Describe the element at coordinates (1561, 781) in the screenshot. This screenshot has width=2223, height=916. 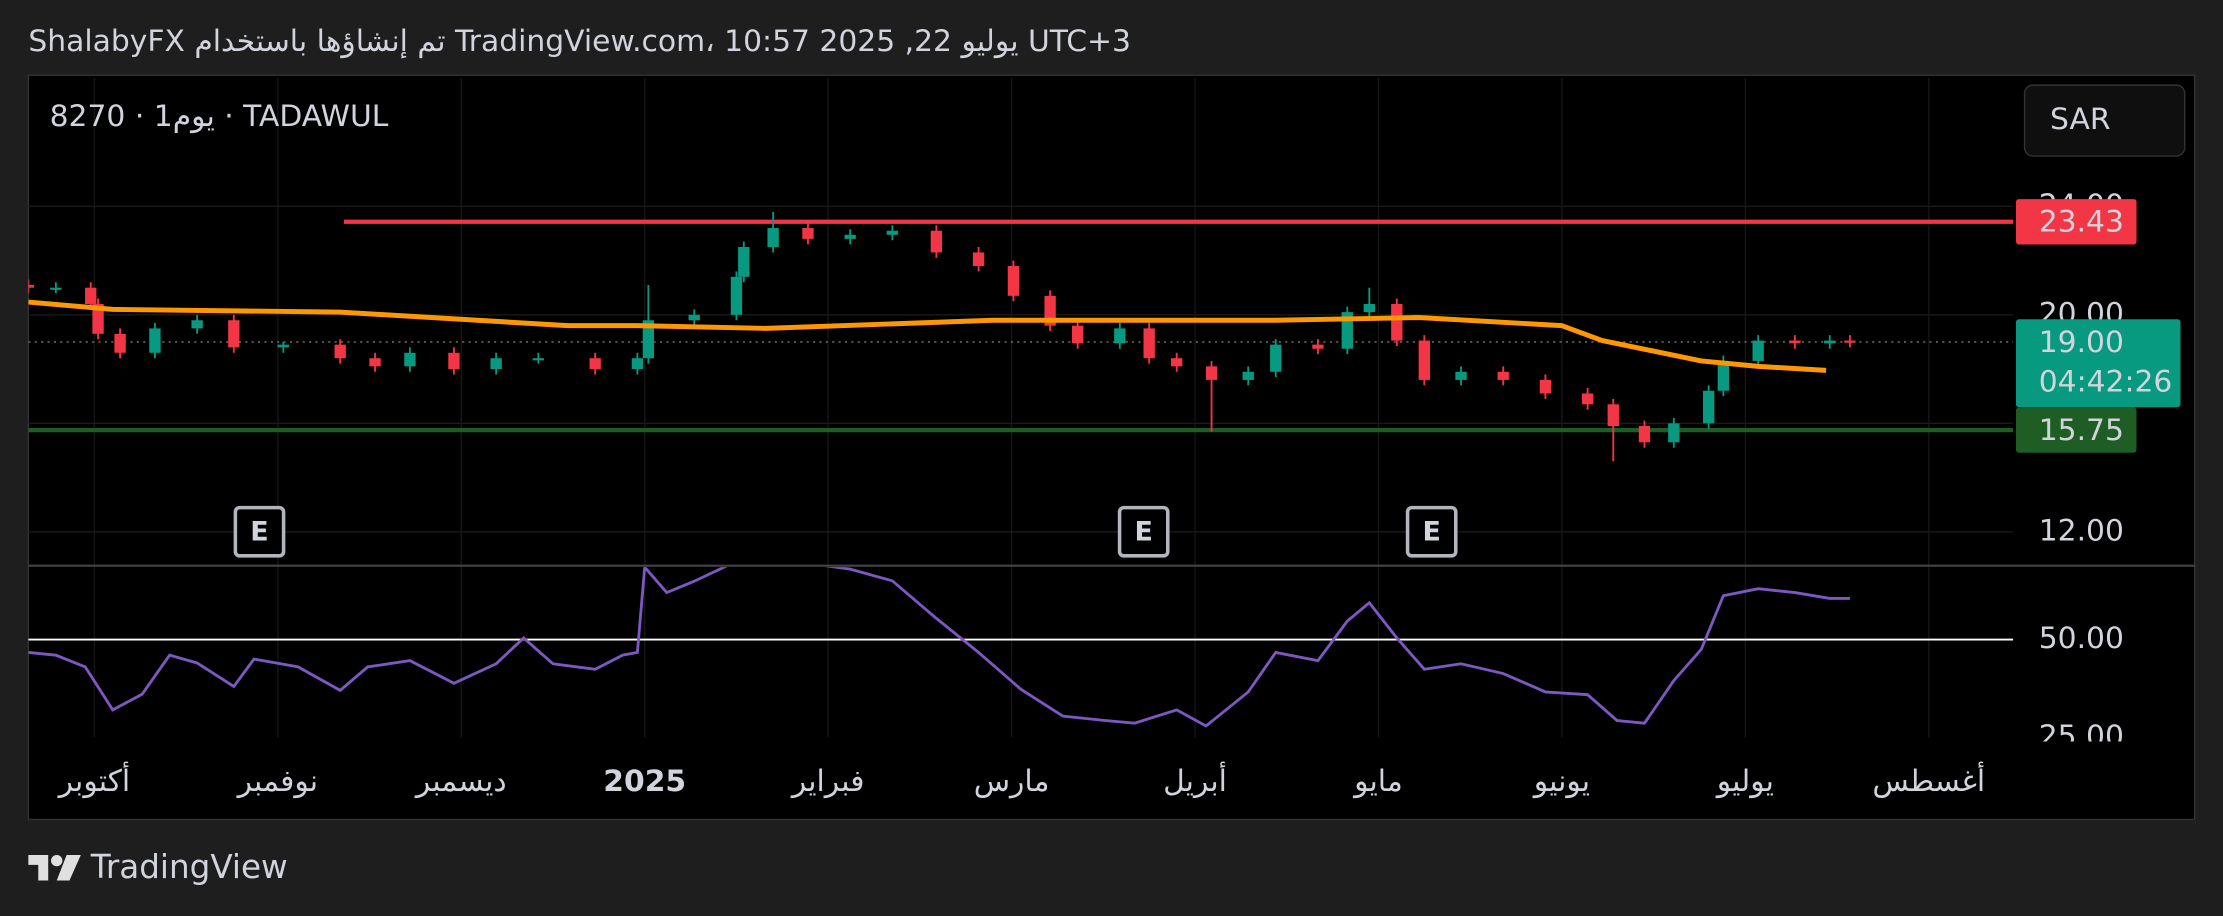
I see `x-tick-label: يونيو` at that location.